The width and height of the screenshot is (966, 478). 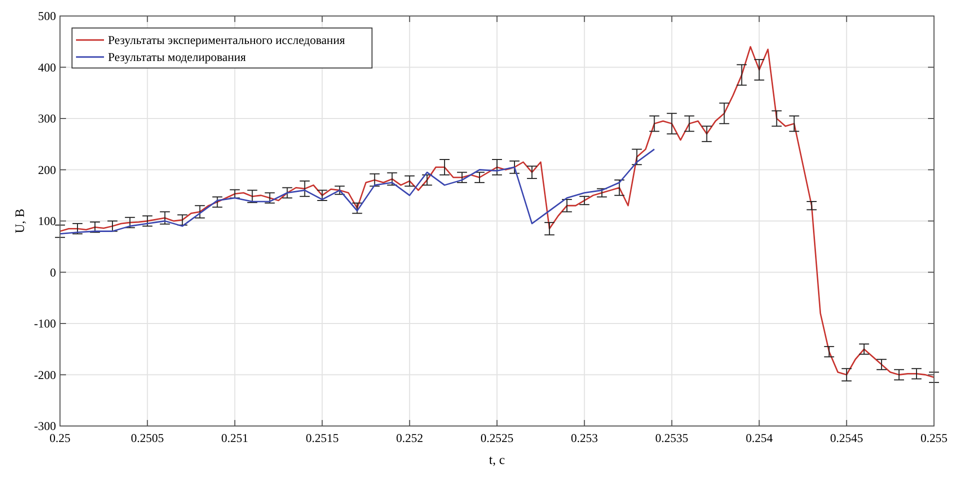 What do you see at coordinates (47, 16) in the screenshot?
I see `y-tick-label: 500` at bounding box center [47, 16].